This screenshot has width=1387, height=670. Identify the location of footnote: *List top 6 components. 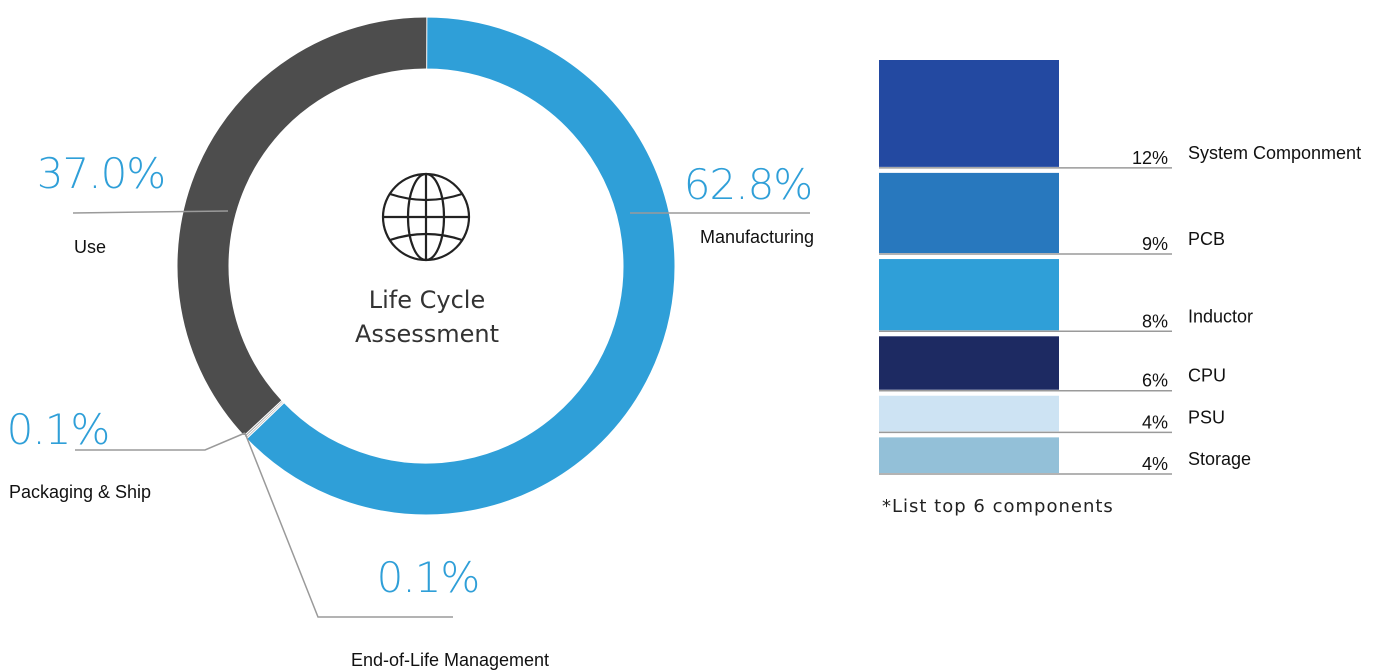
(998, 506).